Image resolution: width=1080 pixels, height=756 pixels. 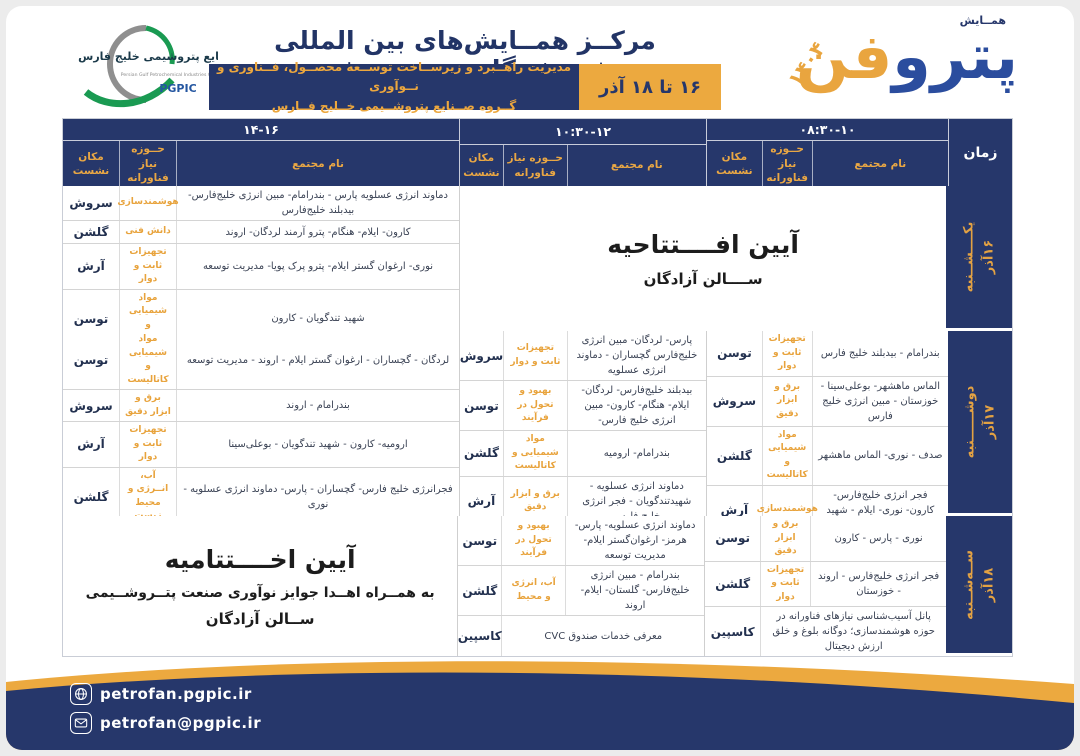 I want to click on complex-cell: صدف - نوری- الماس ماهشهر, so click(x=879, y=455).